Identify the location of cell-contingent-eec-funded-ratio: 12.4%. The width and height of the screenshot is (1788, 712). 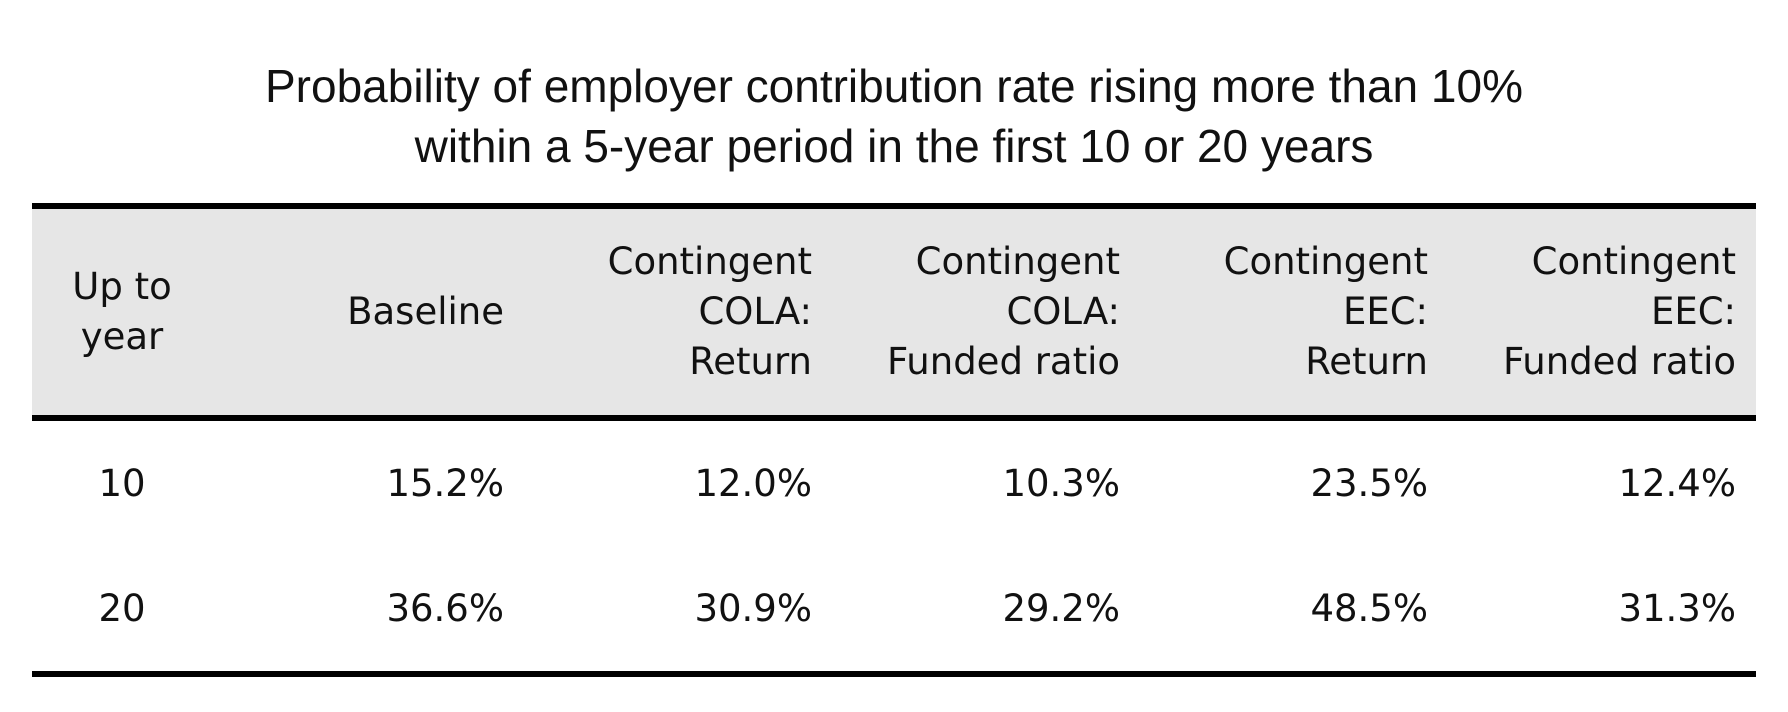
(1677, 483).